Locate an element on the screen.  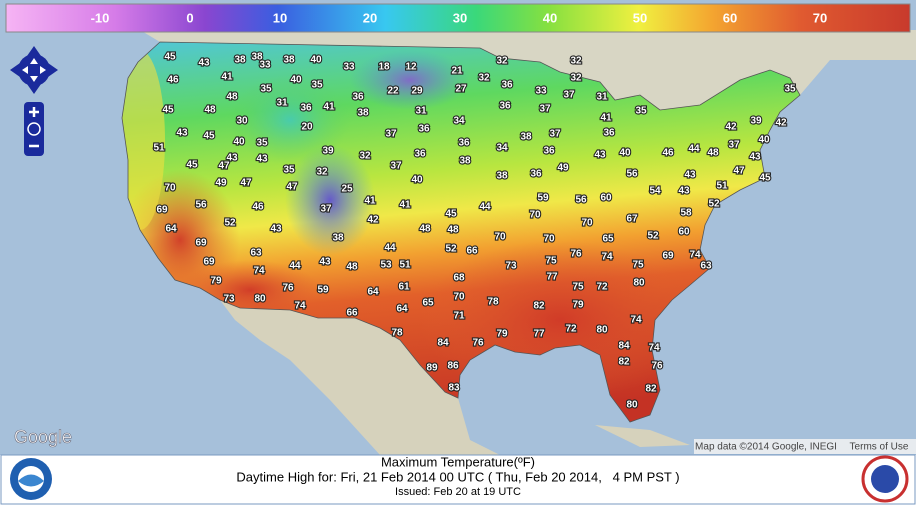
zoom-bar is located at coordinates (34, 129).